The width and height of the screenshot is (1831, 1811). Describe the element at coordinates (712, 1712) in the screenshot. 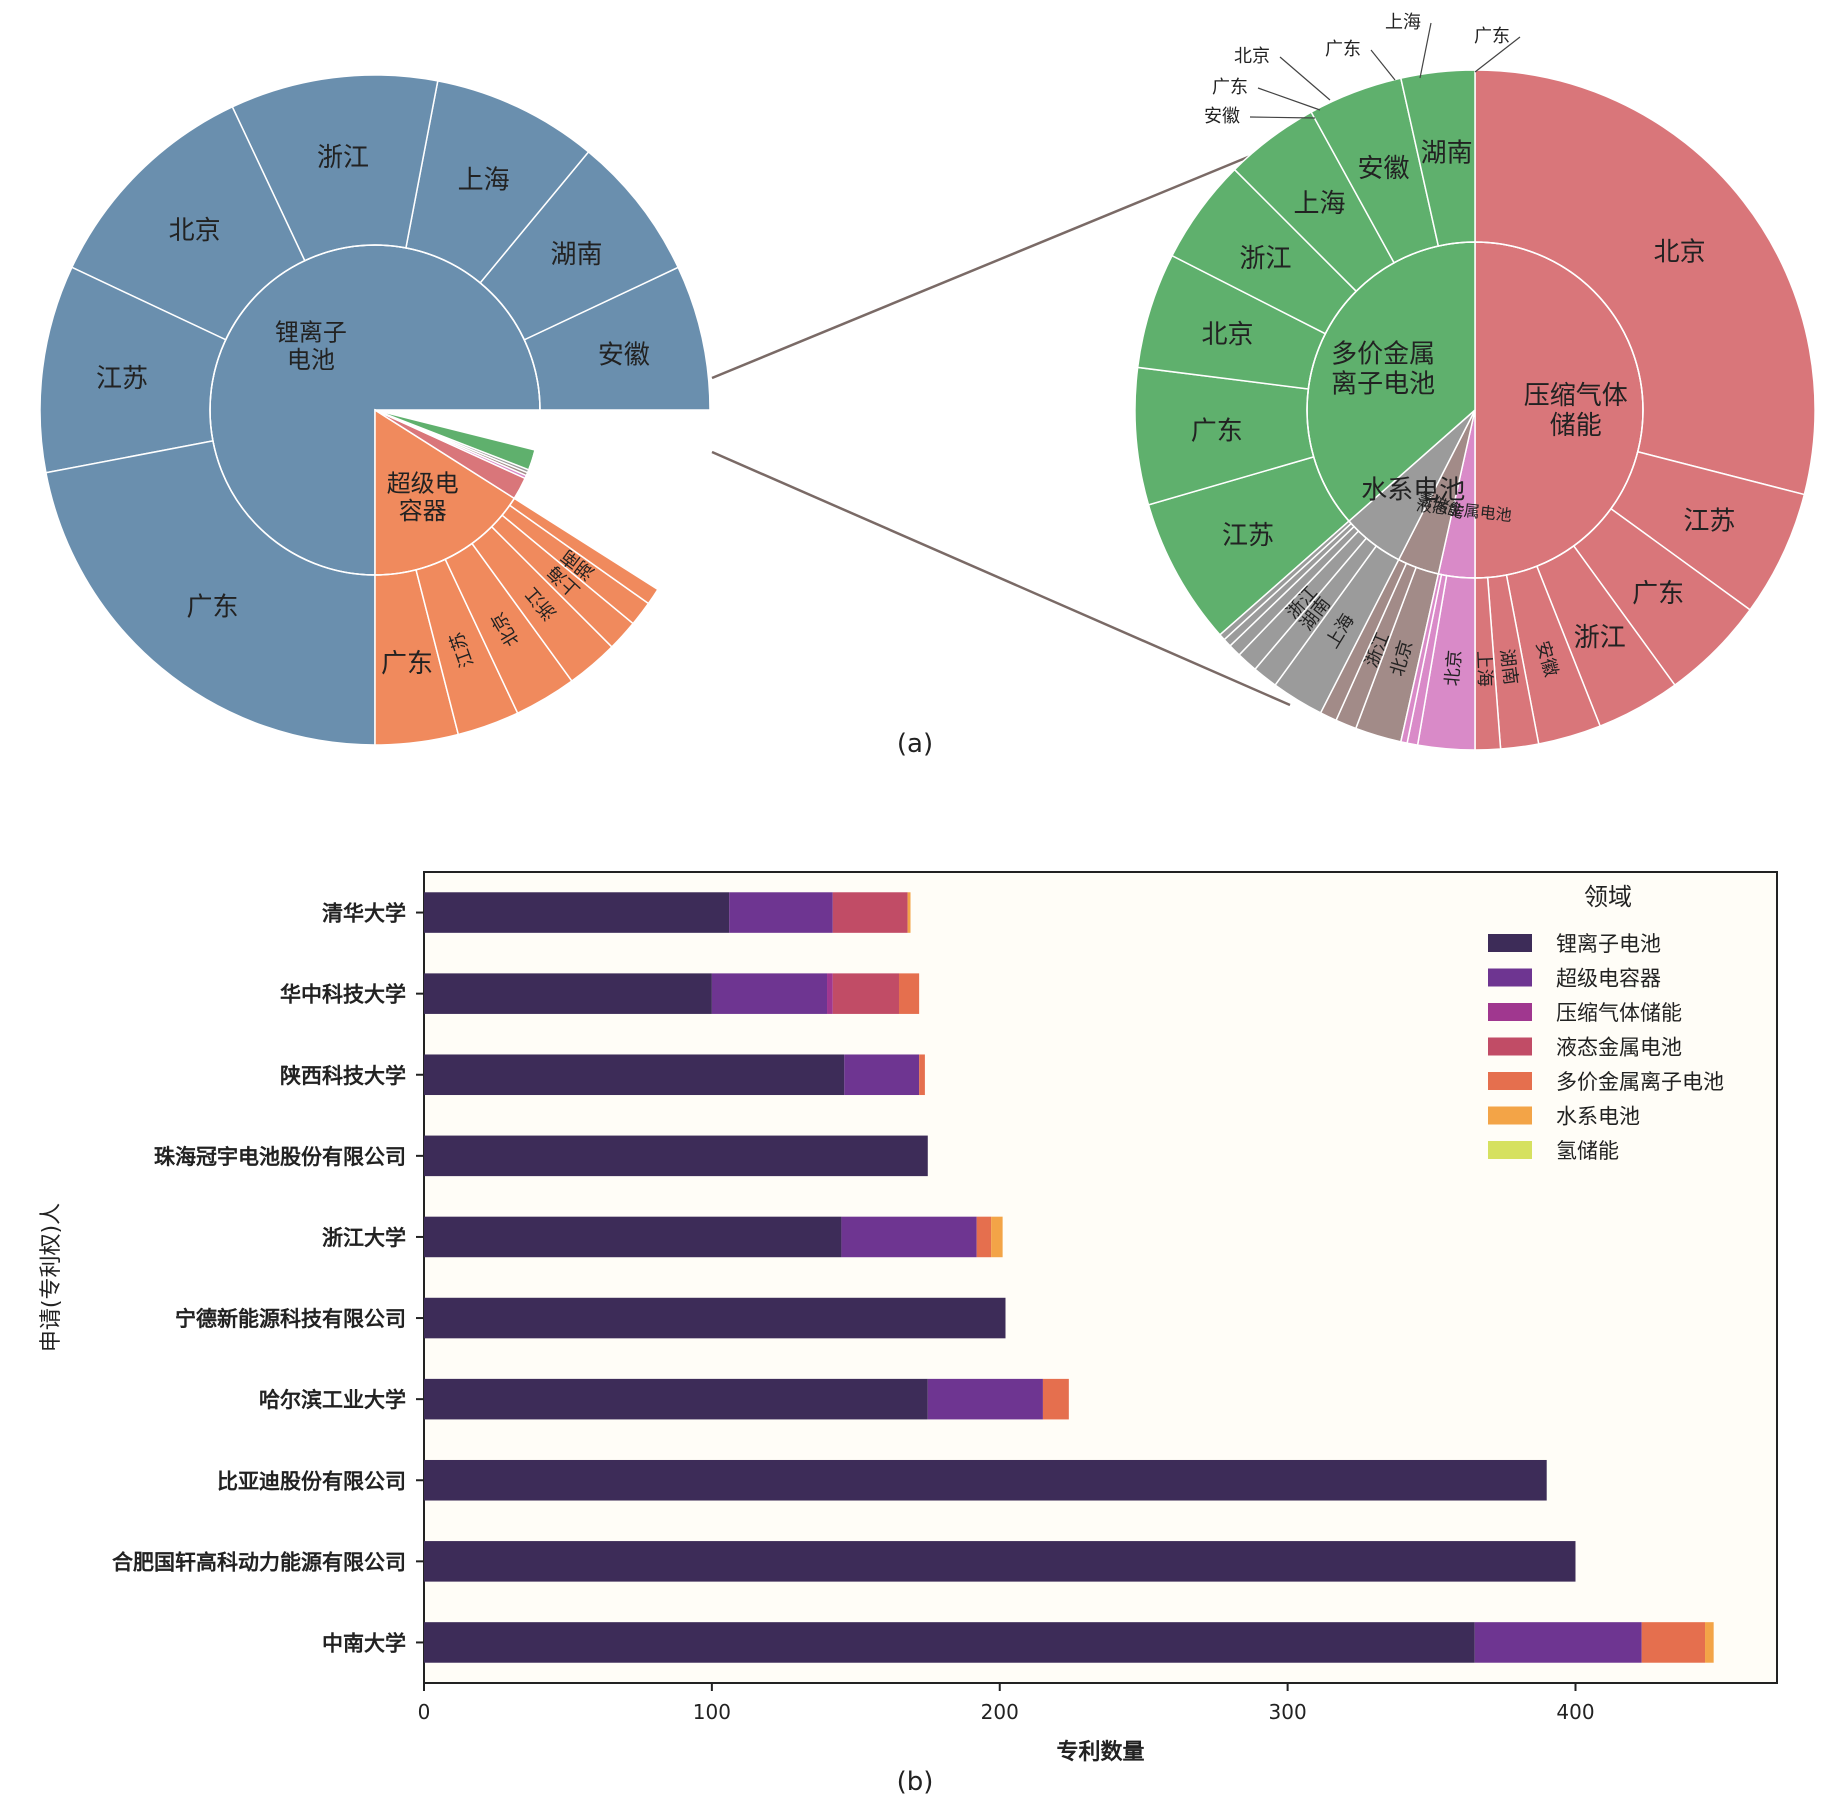

I see `x-tick-label: 100` at that location.